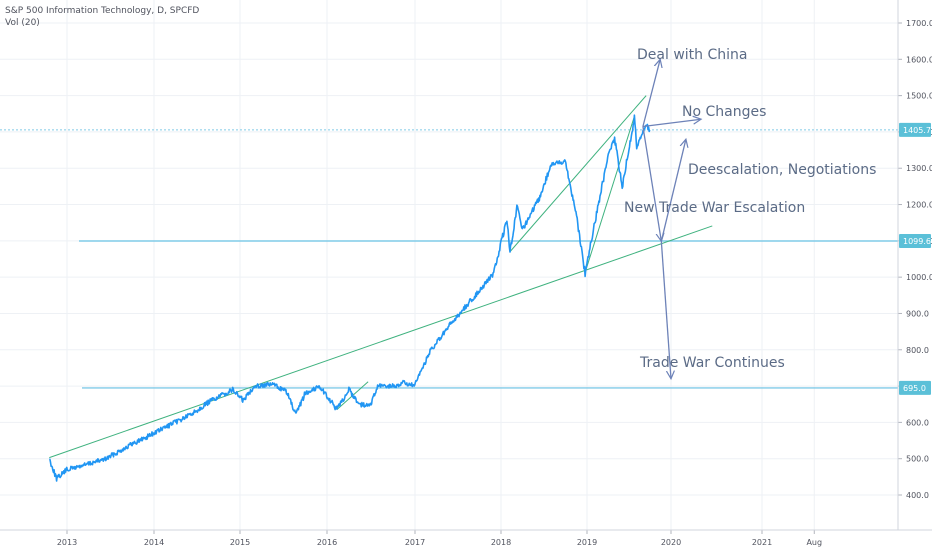  Describe the element at coordinates (919, 23) in the screenshot. I see `y-tick-label: 1700.0` at that location.